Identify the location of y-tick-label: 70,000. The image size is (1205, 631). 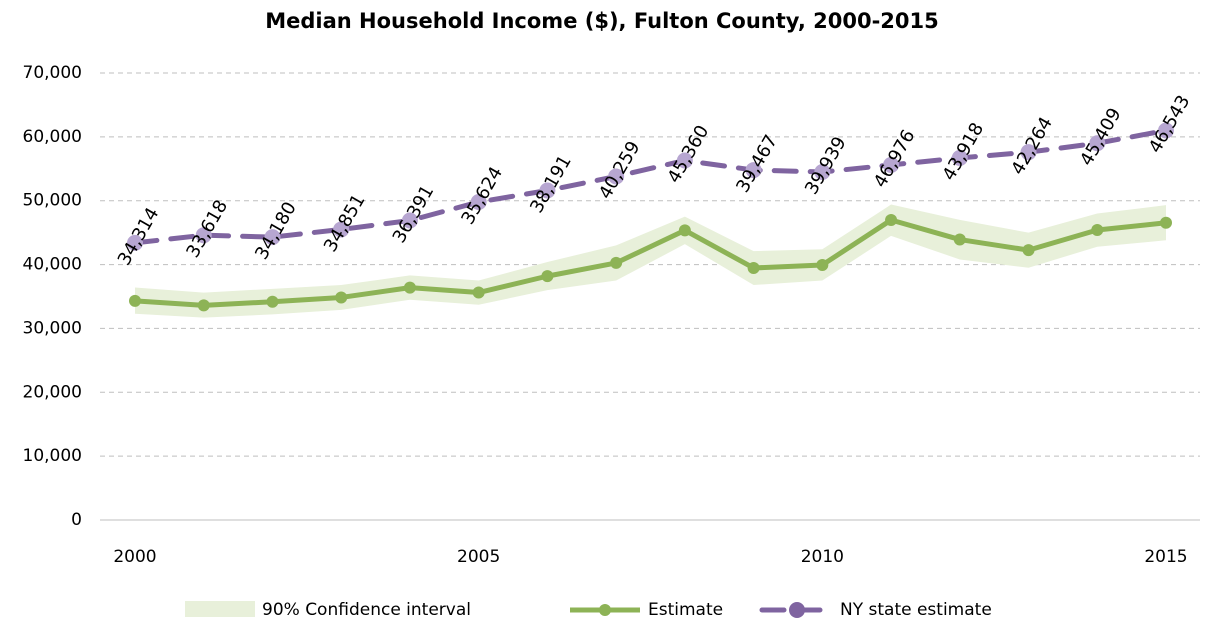
(52, 73).